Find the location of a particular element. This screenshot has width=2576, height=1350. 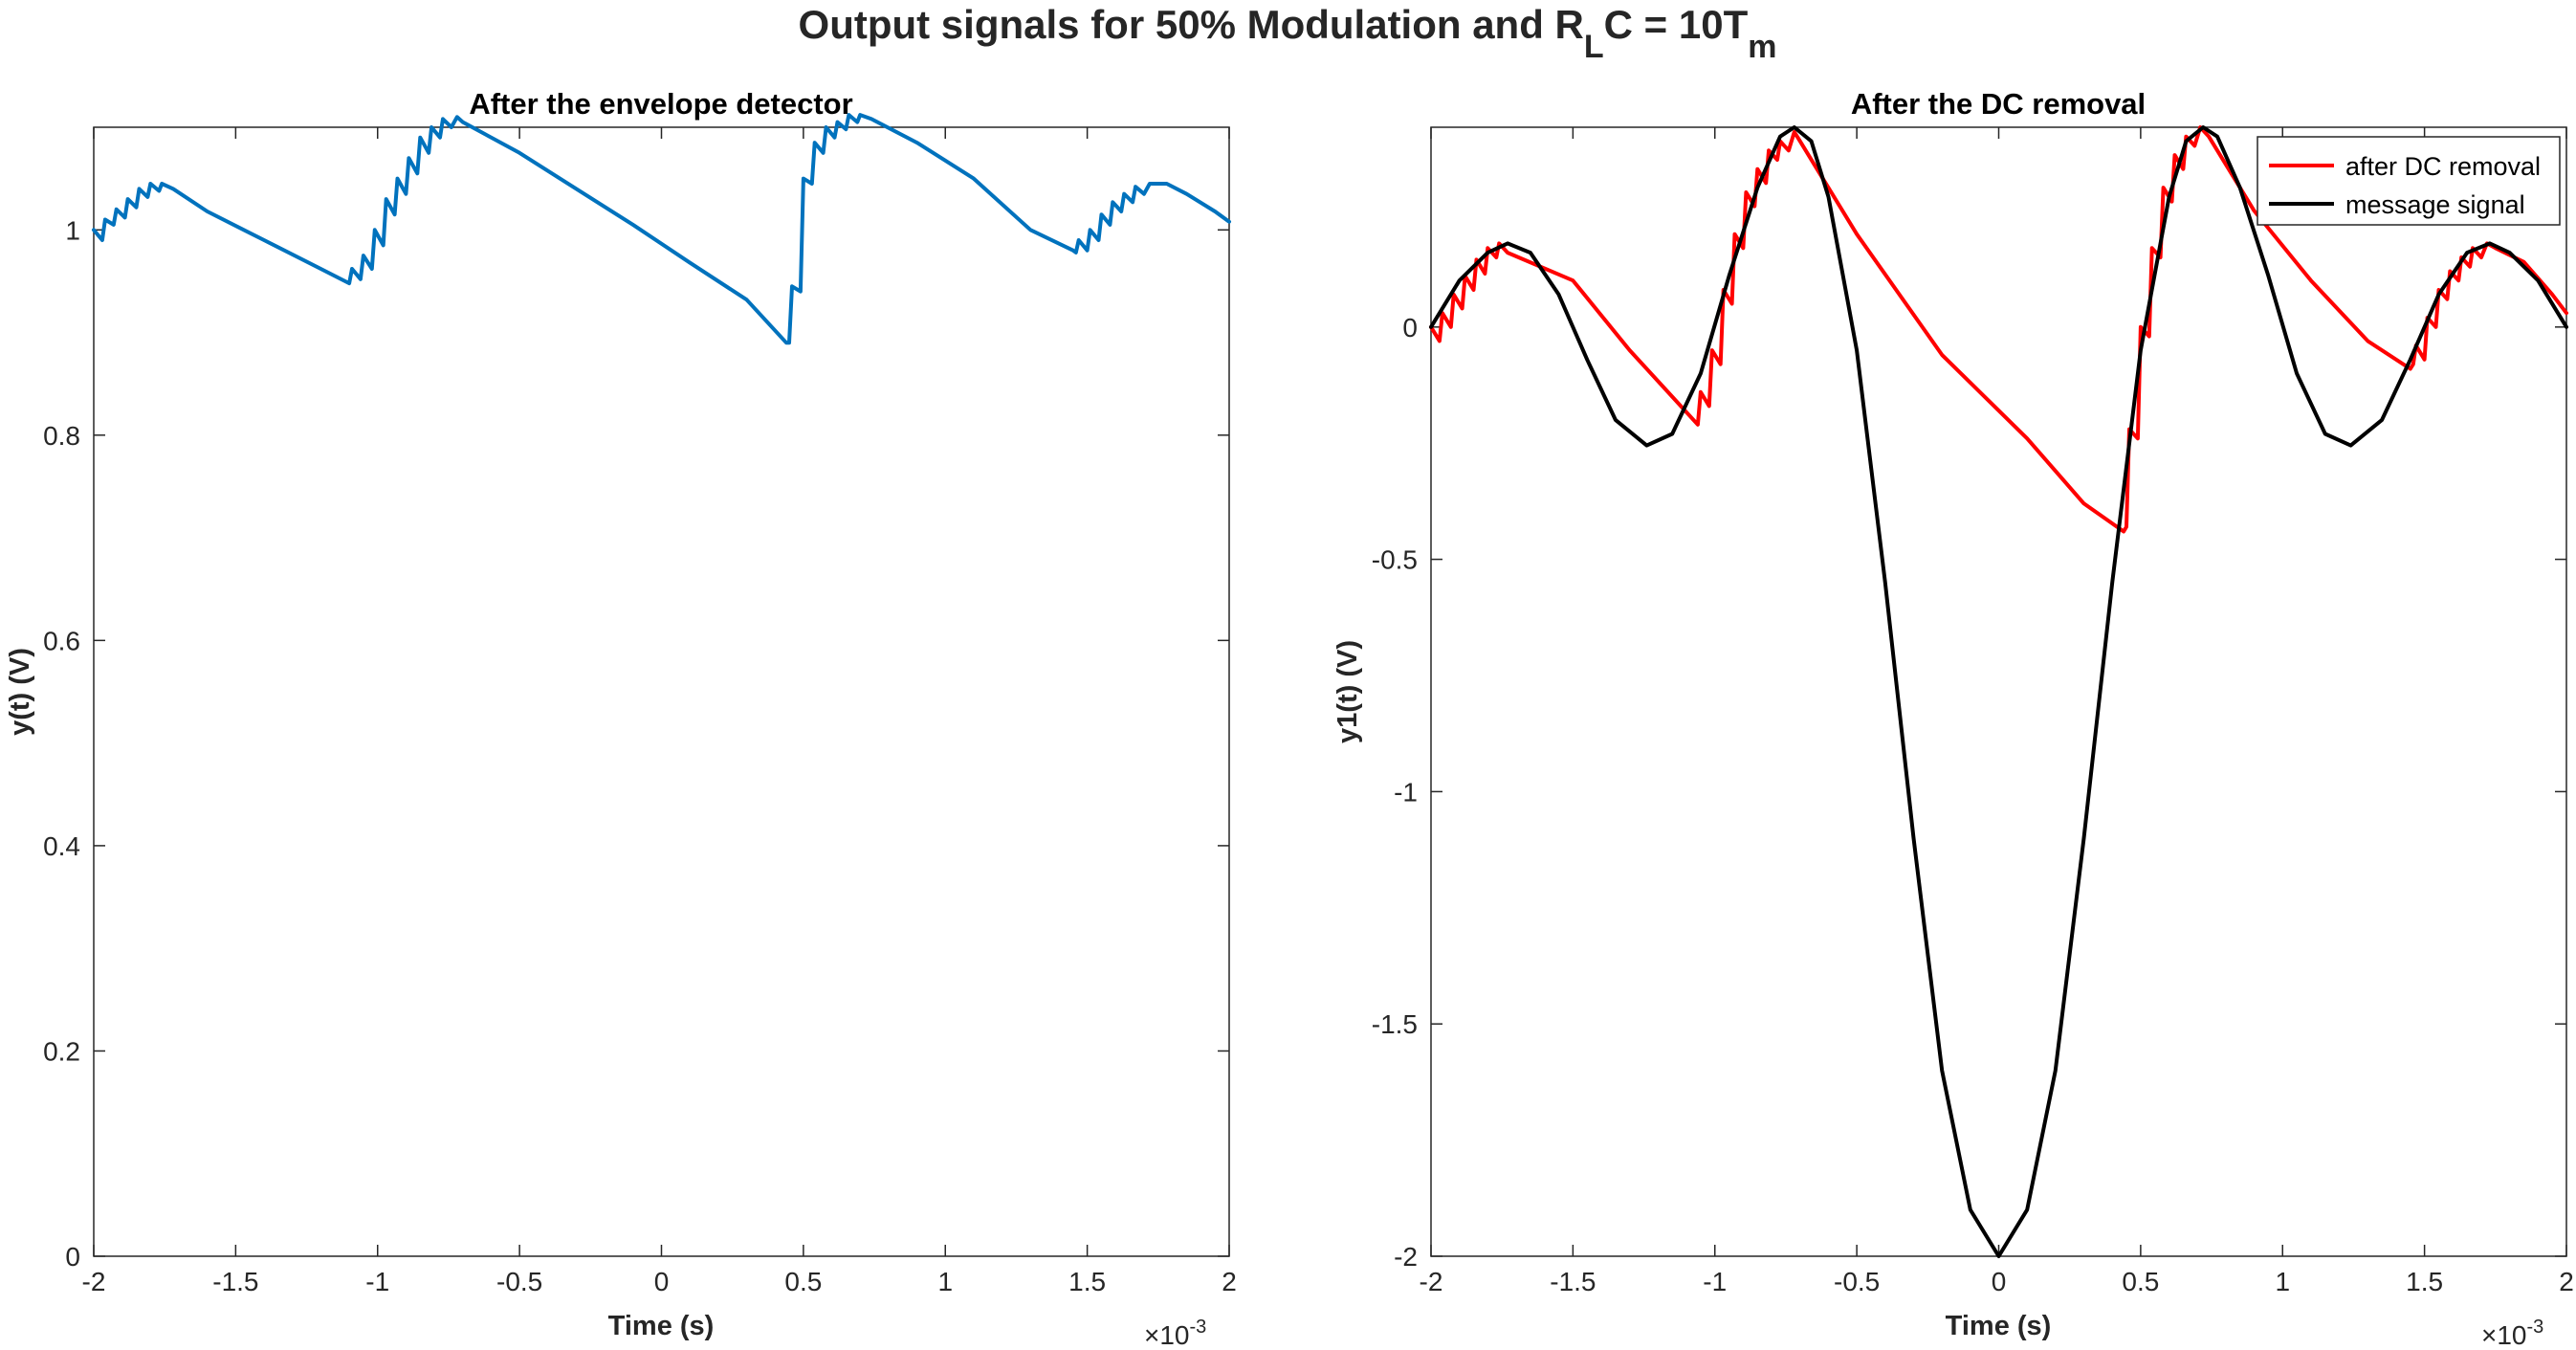

right-x-tick-label: -0.5 is located at coordinates (1857, 1281).